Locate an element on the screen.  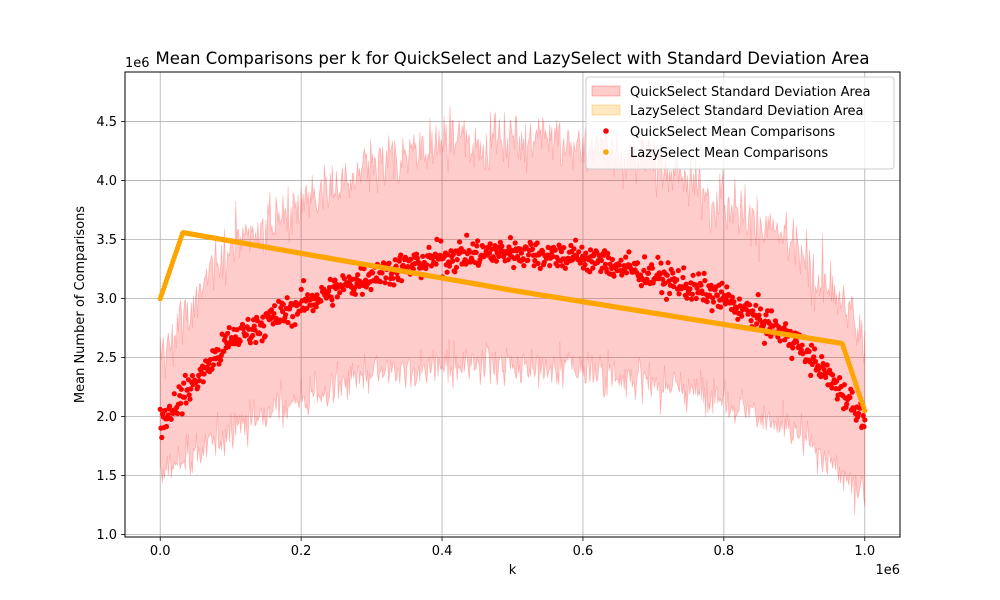
y-tick-label: 3.5 is located at coordinates (106, 240).